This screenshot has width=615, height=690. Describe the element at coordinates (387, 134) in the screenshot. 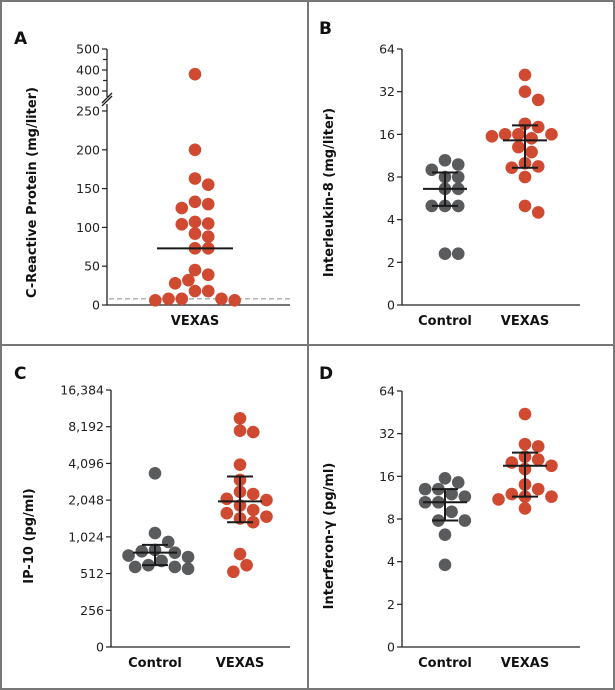

I see `y-tick-label: 16` at that location.